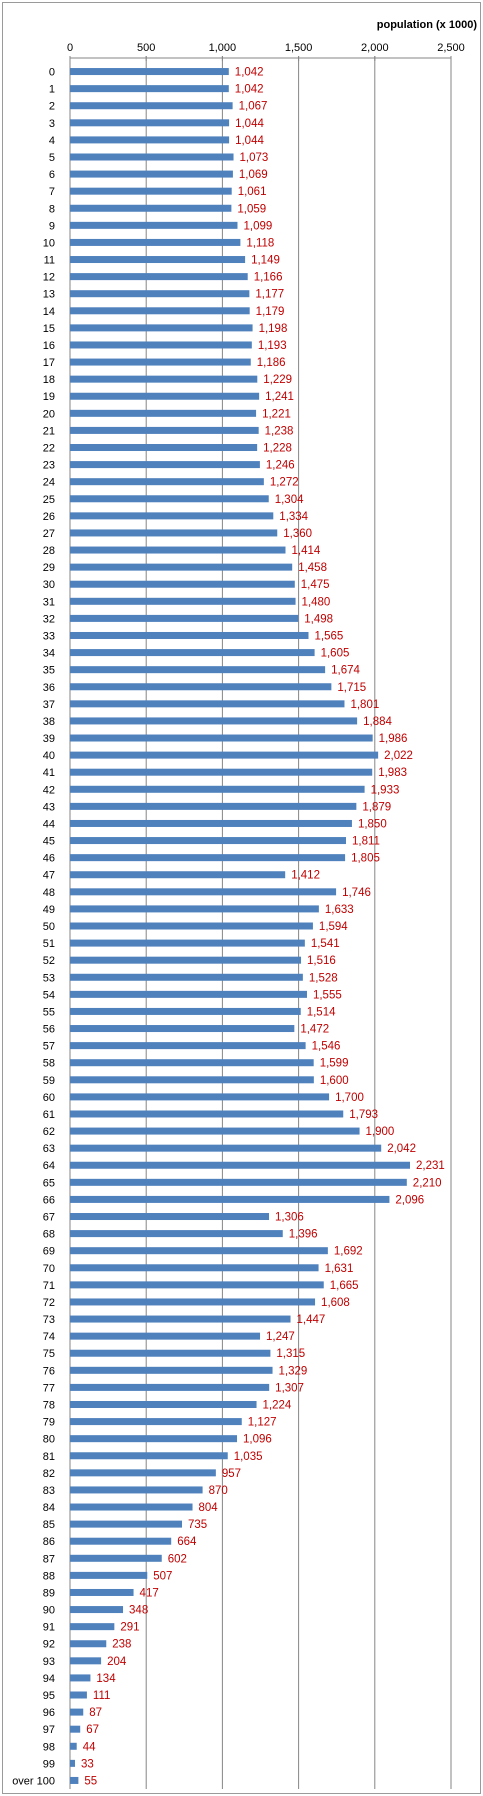  What do you see at coordinates (49, 1508) in the screenshot?
I see `category-label: 84` at bounding box center [49, 1508].